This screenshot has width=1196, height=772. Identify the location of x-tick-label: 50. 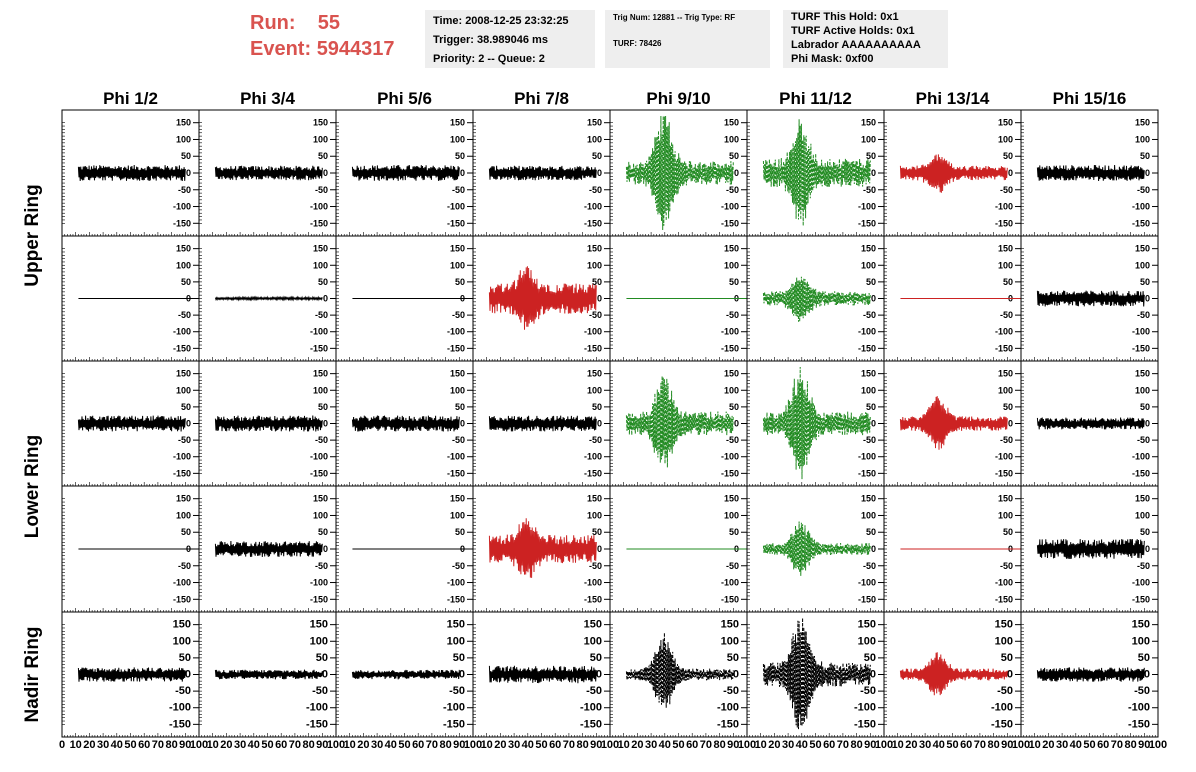
(130, 745).